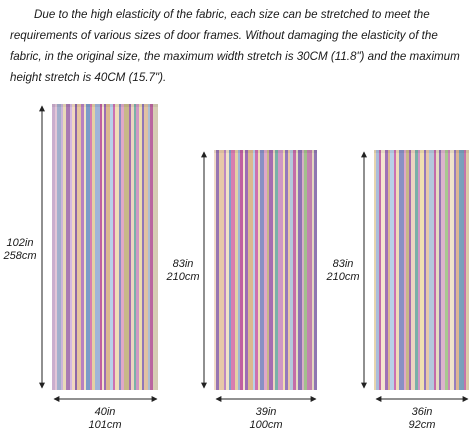 This screenshot has width=476, height=432. What do you see at coordinates (20, 249) in the screenshot?
I see `height-label-large: 102in 258cm` at bounding box center [20, 249].